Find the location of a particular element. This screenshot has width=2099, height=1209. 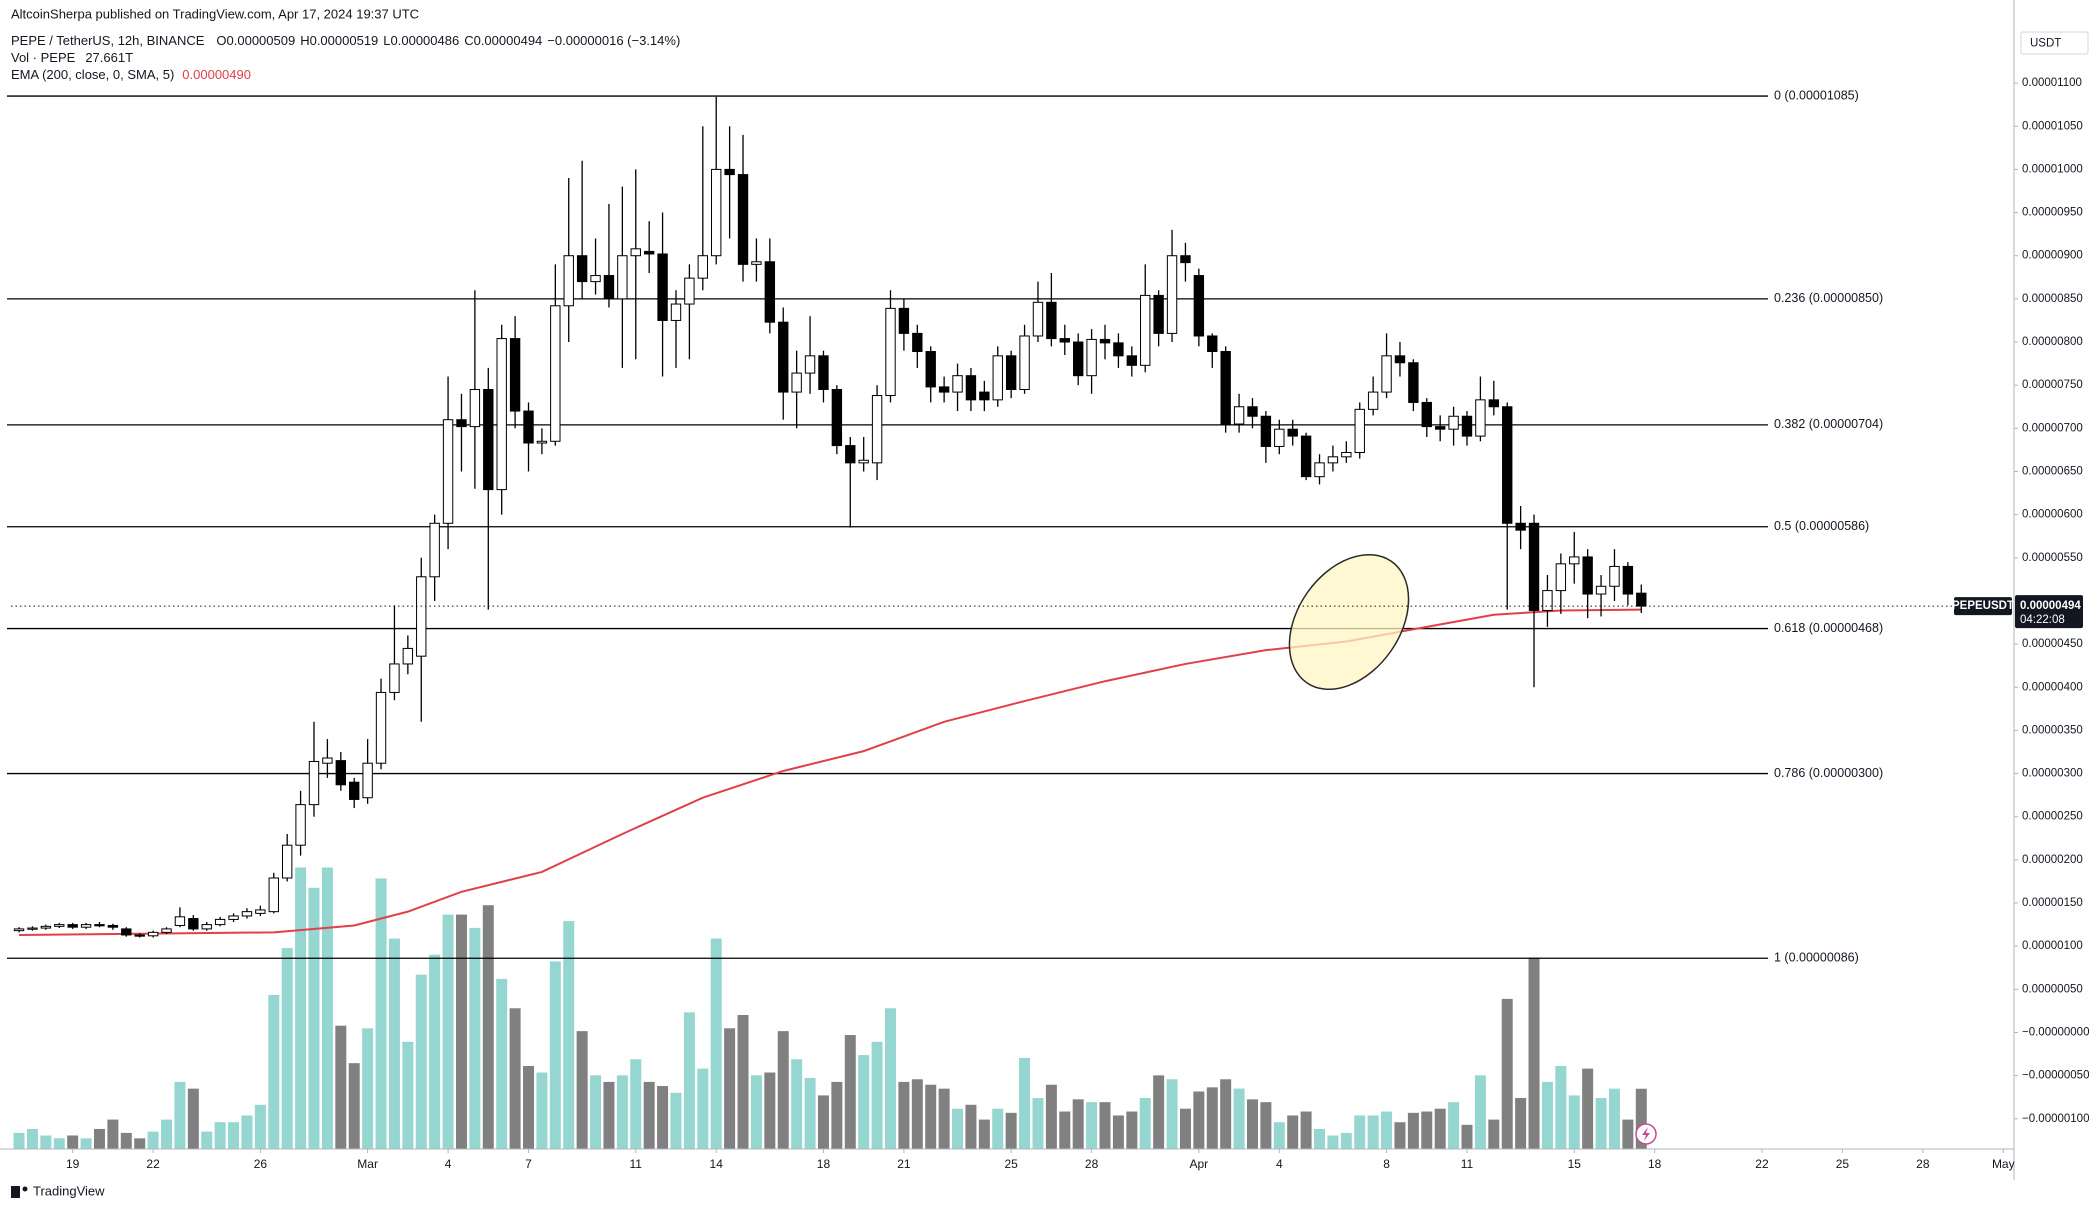

ema-name: EMA (200, close, 0, SMA, 5) is located at coordinates (92, 74).